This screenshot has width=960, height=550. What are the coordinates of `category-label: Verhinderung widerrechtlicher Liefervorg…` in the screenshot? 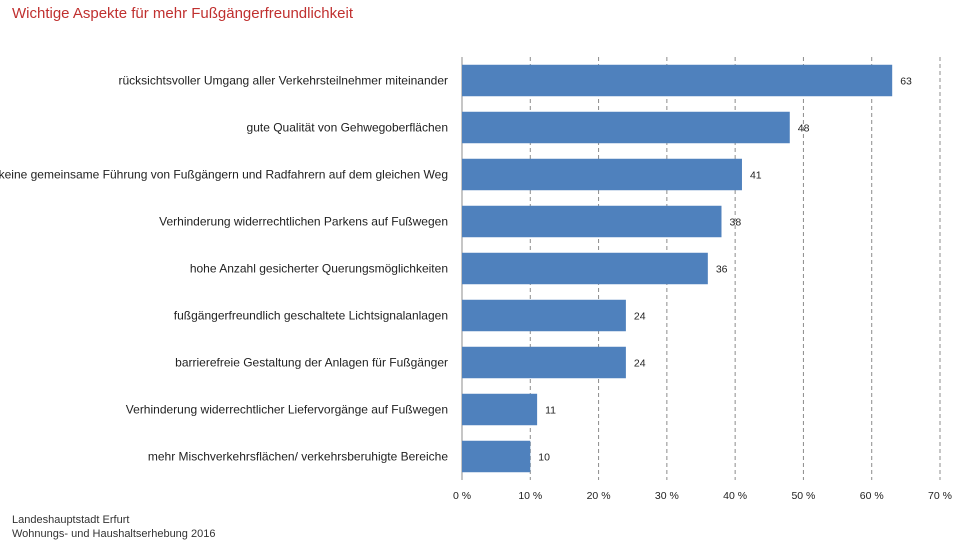 It's located at (287, 410).